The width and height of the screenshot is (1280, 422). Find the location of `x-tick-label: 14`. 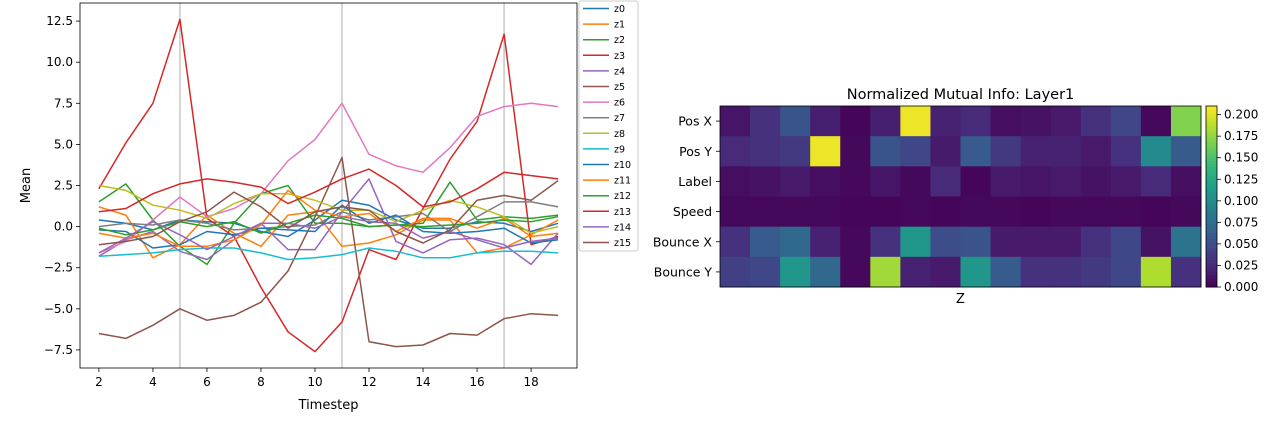

x-tick-label: 14 is located at coordinates (422, 382).